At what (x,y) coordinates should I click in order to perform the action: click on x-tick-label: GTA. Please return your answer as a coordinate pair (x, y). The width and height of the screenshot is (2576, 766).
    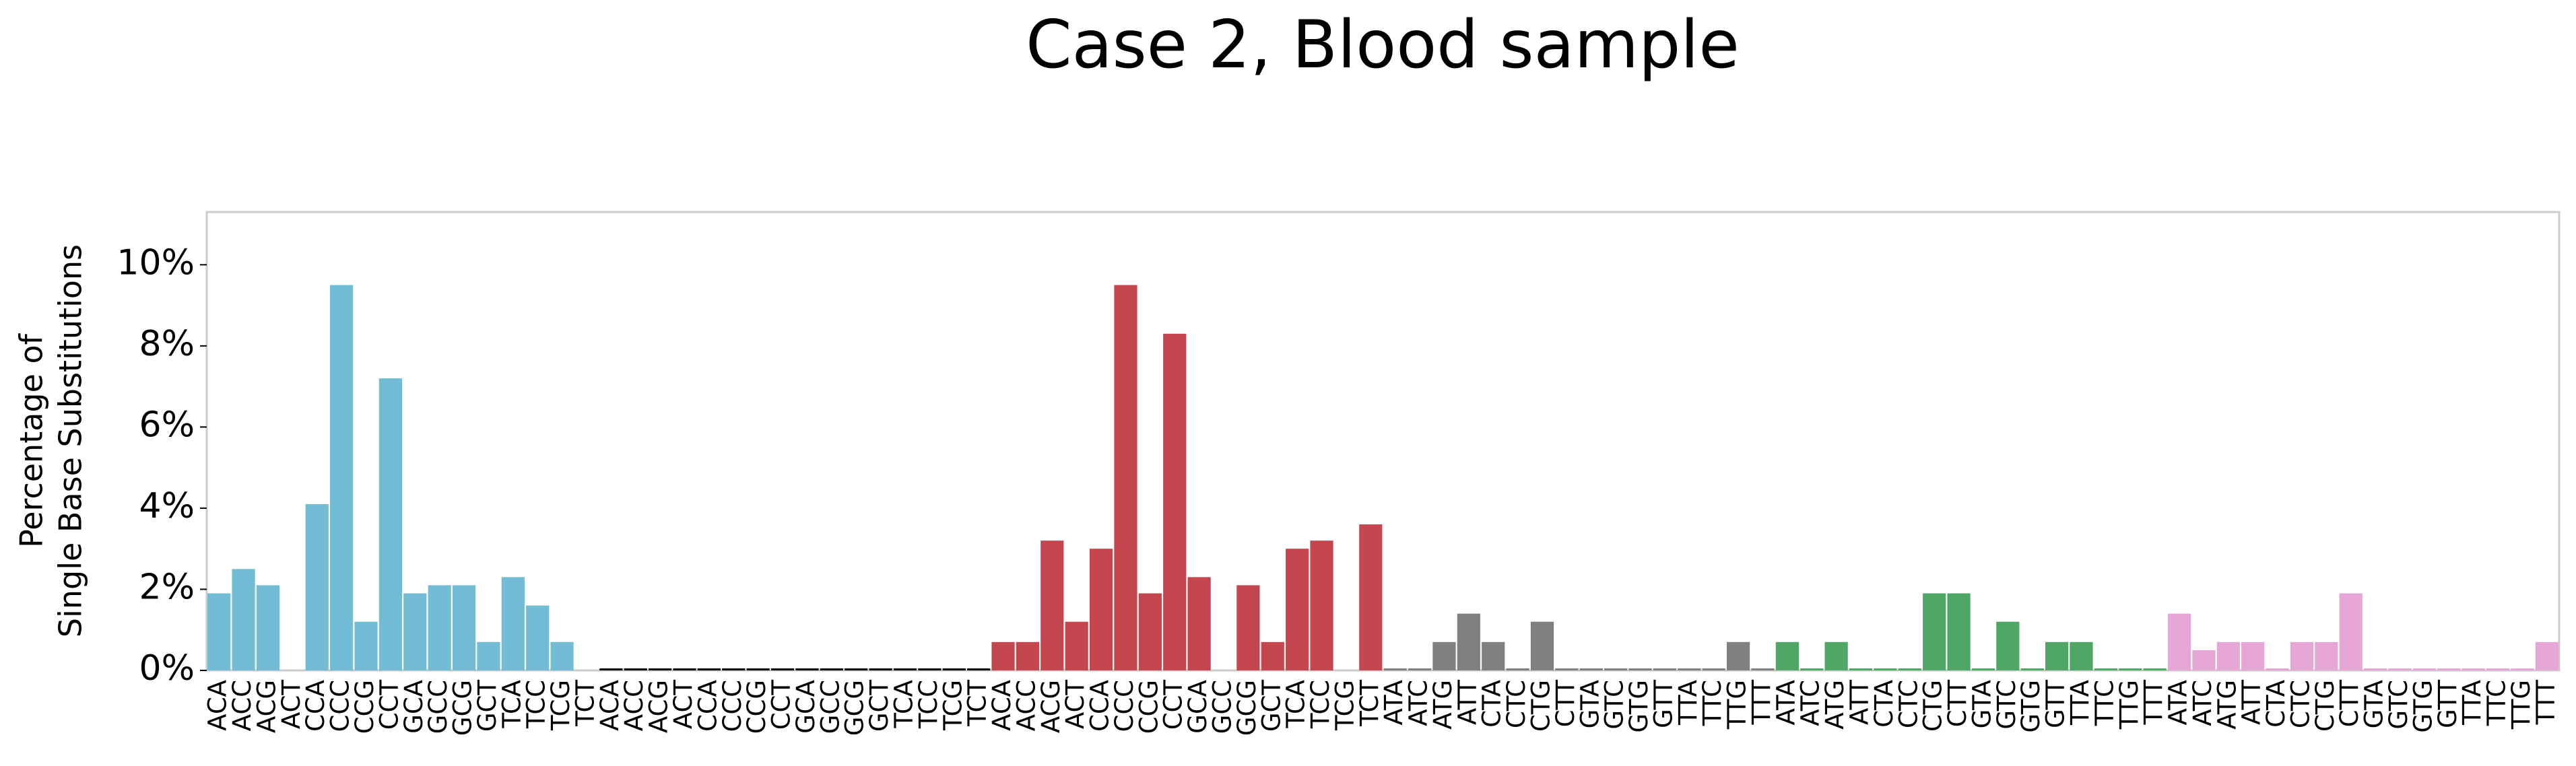
    Looking at the image, I should click on (1589, 704).